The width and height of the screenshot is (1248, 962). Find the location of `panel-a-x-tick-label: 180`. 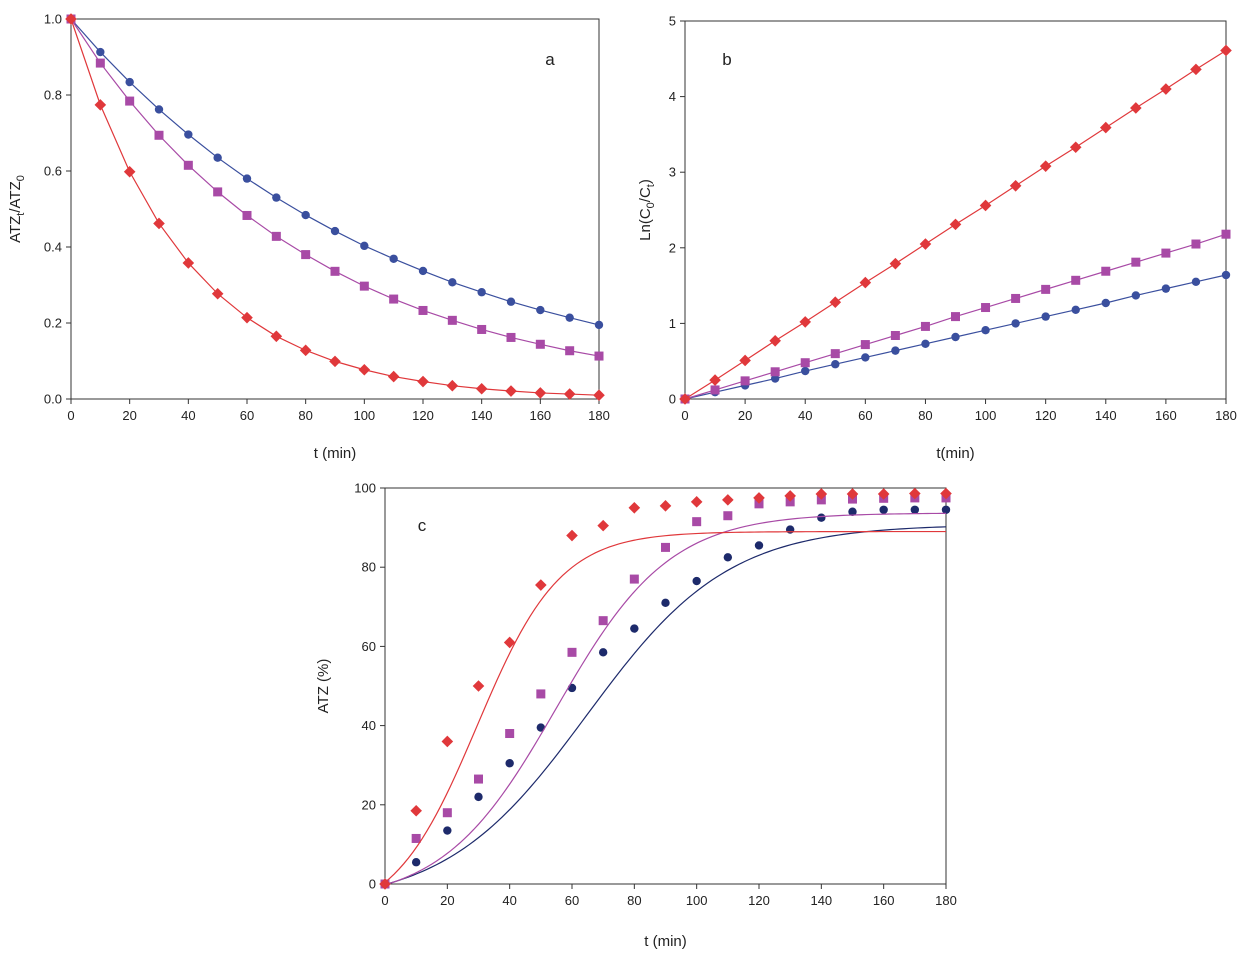

panel-a-x-tick-label: 180 is located at coordinates (599, 415).